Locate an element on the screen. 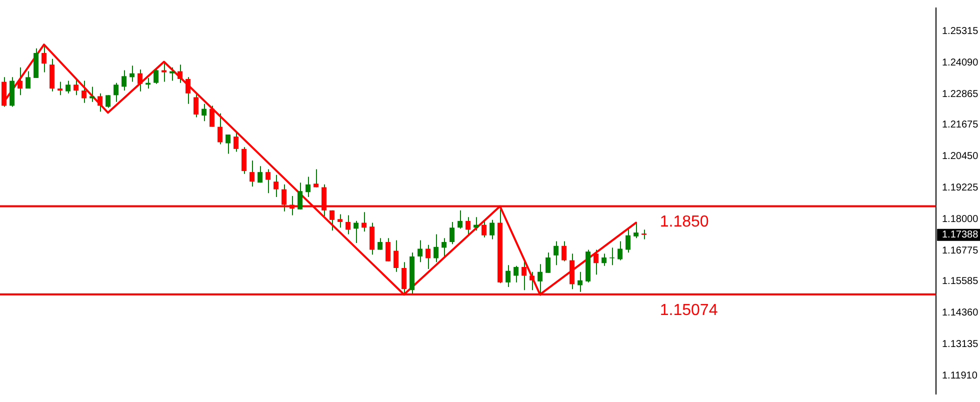 The height and width of the screenshot is (402, 980). y-tick-label: 1.15585 is located at coordinates (960, 281).